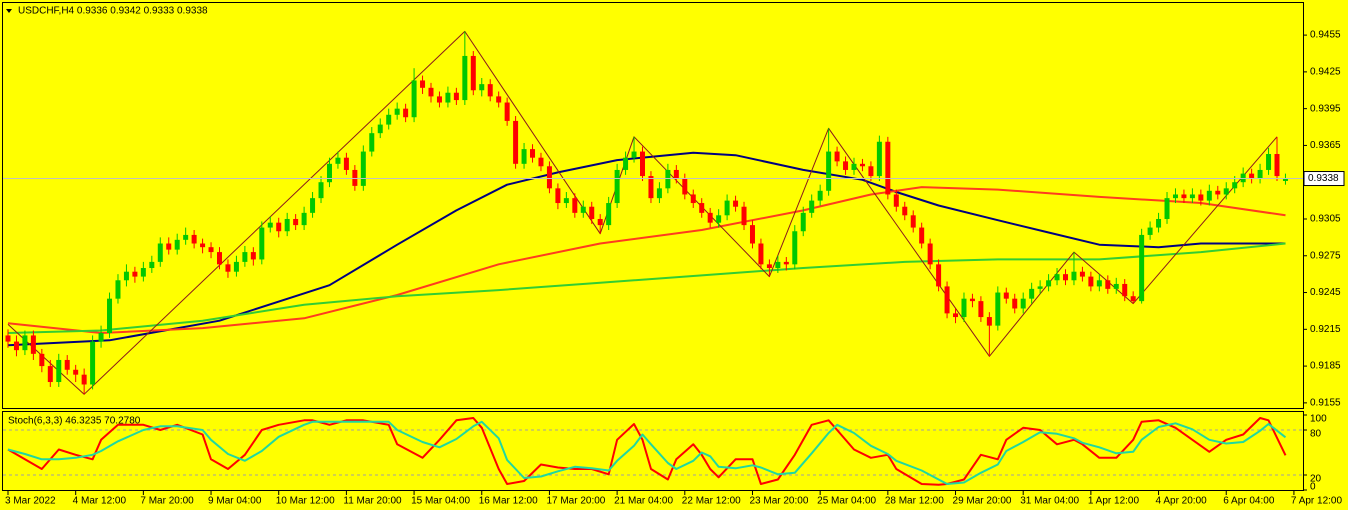 The height and width of the screenshot is (510, 1348). I want to click on x-tick-label: 7 Mar 20:00, so click(167, 501).